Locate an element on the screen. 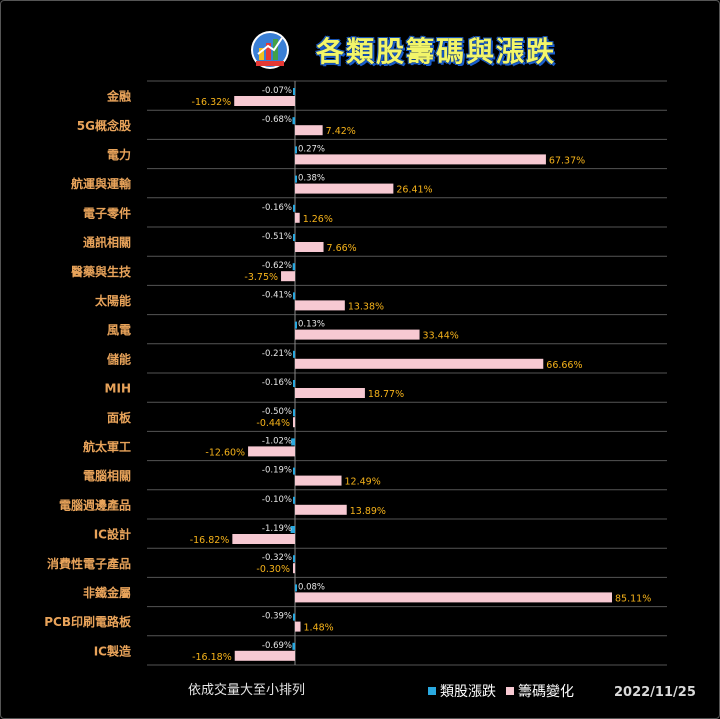 Image resolution: width=720 pixels, height=719 pixels. category-label: 通訊相關 is located at coordinates (107, 242).